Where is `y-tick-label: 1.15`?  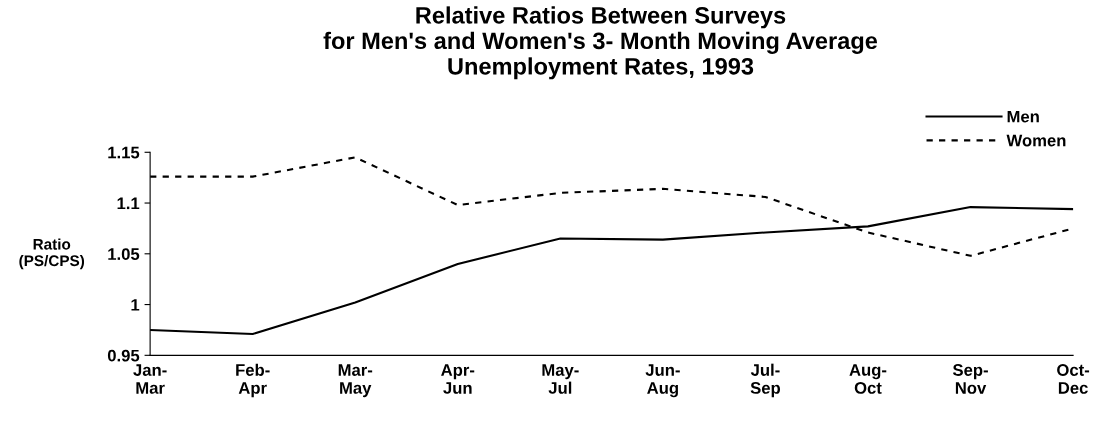 y-tick-label: 1.15 is located at coordinates (124, 152).